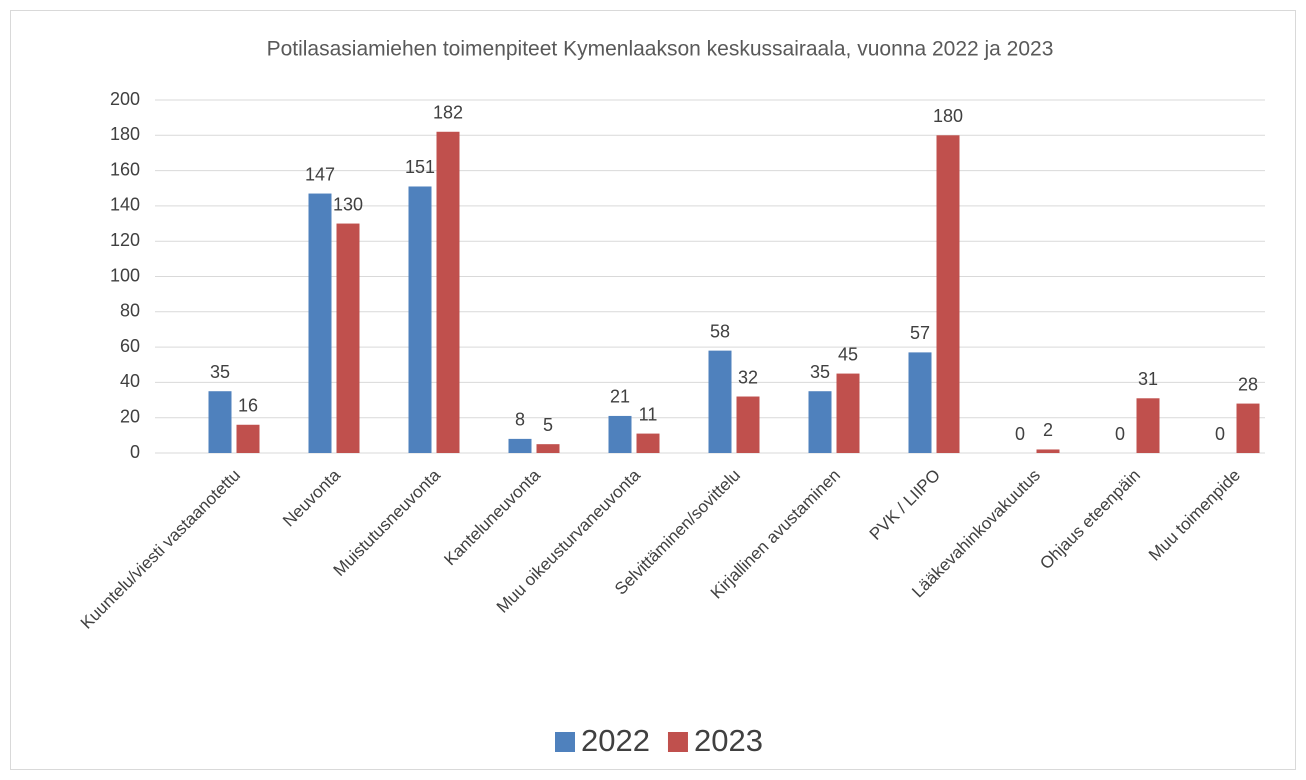 The image size is (1306, 780). What do you see at coordinates (125, 275) in the screenshot?
I see `y-tick-label: 100` at bounding box center [125, 275].